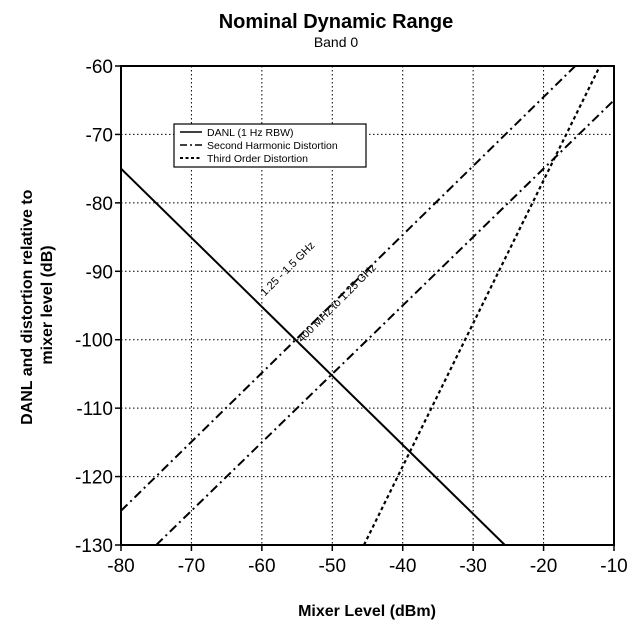  I want to click on annotation-1: 400 MHz to 1.25 GHz, so click(337, 303).